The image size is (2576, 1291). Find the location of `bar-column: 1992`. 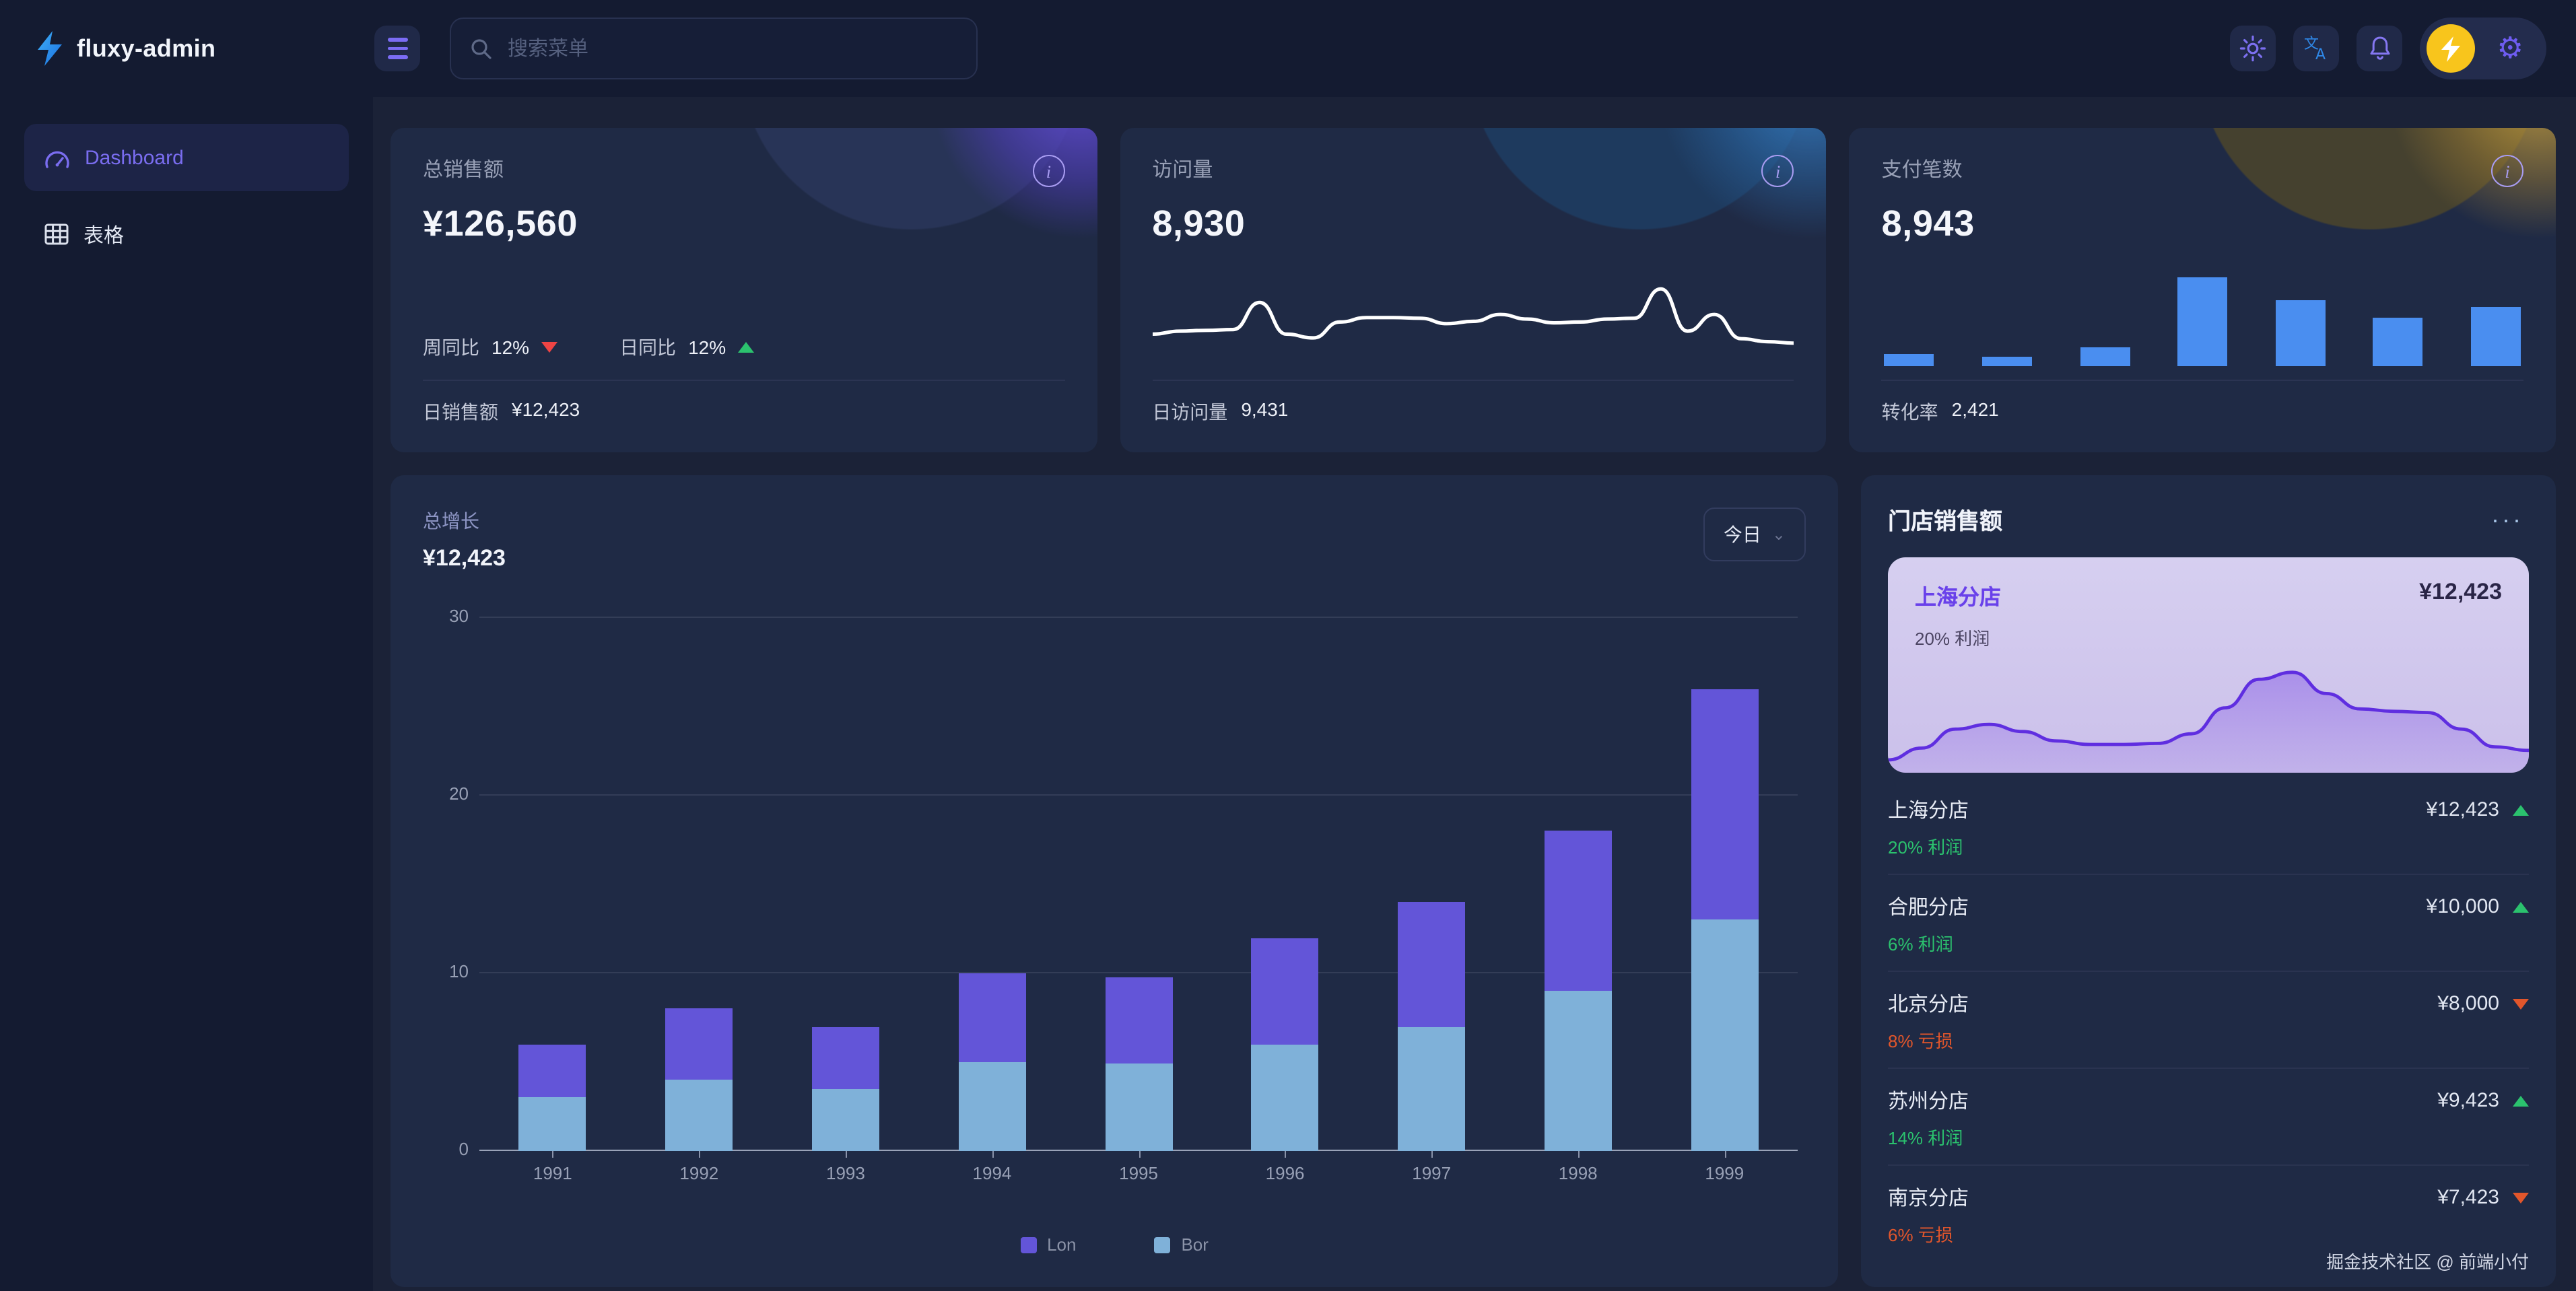

bar-column: 1992 is located at coordinates (699, 901).